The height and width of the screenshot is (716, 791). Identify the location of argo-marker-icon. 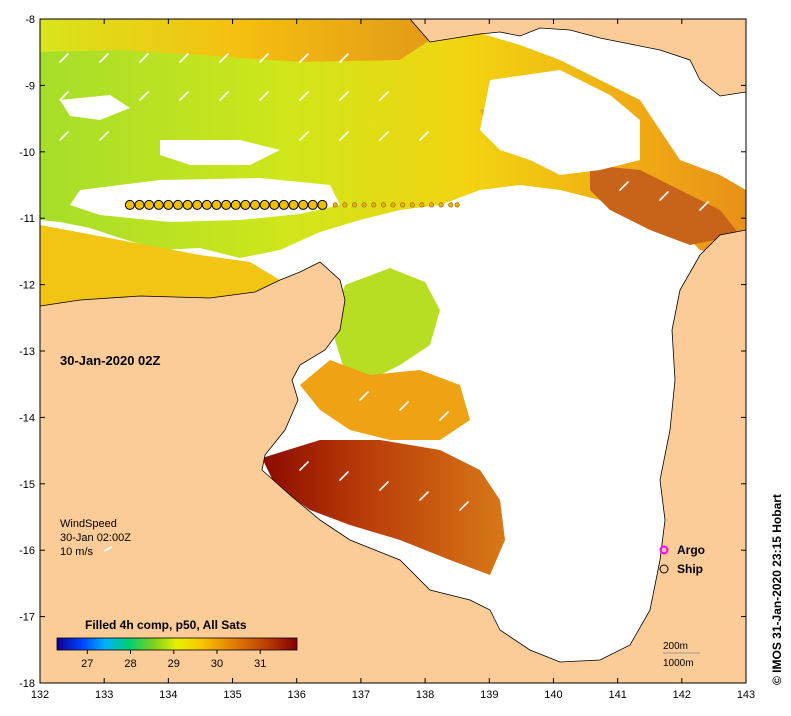
(664, 550).